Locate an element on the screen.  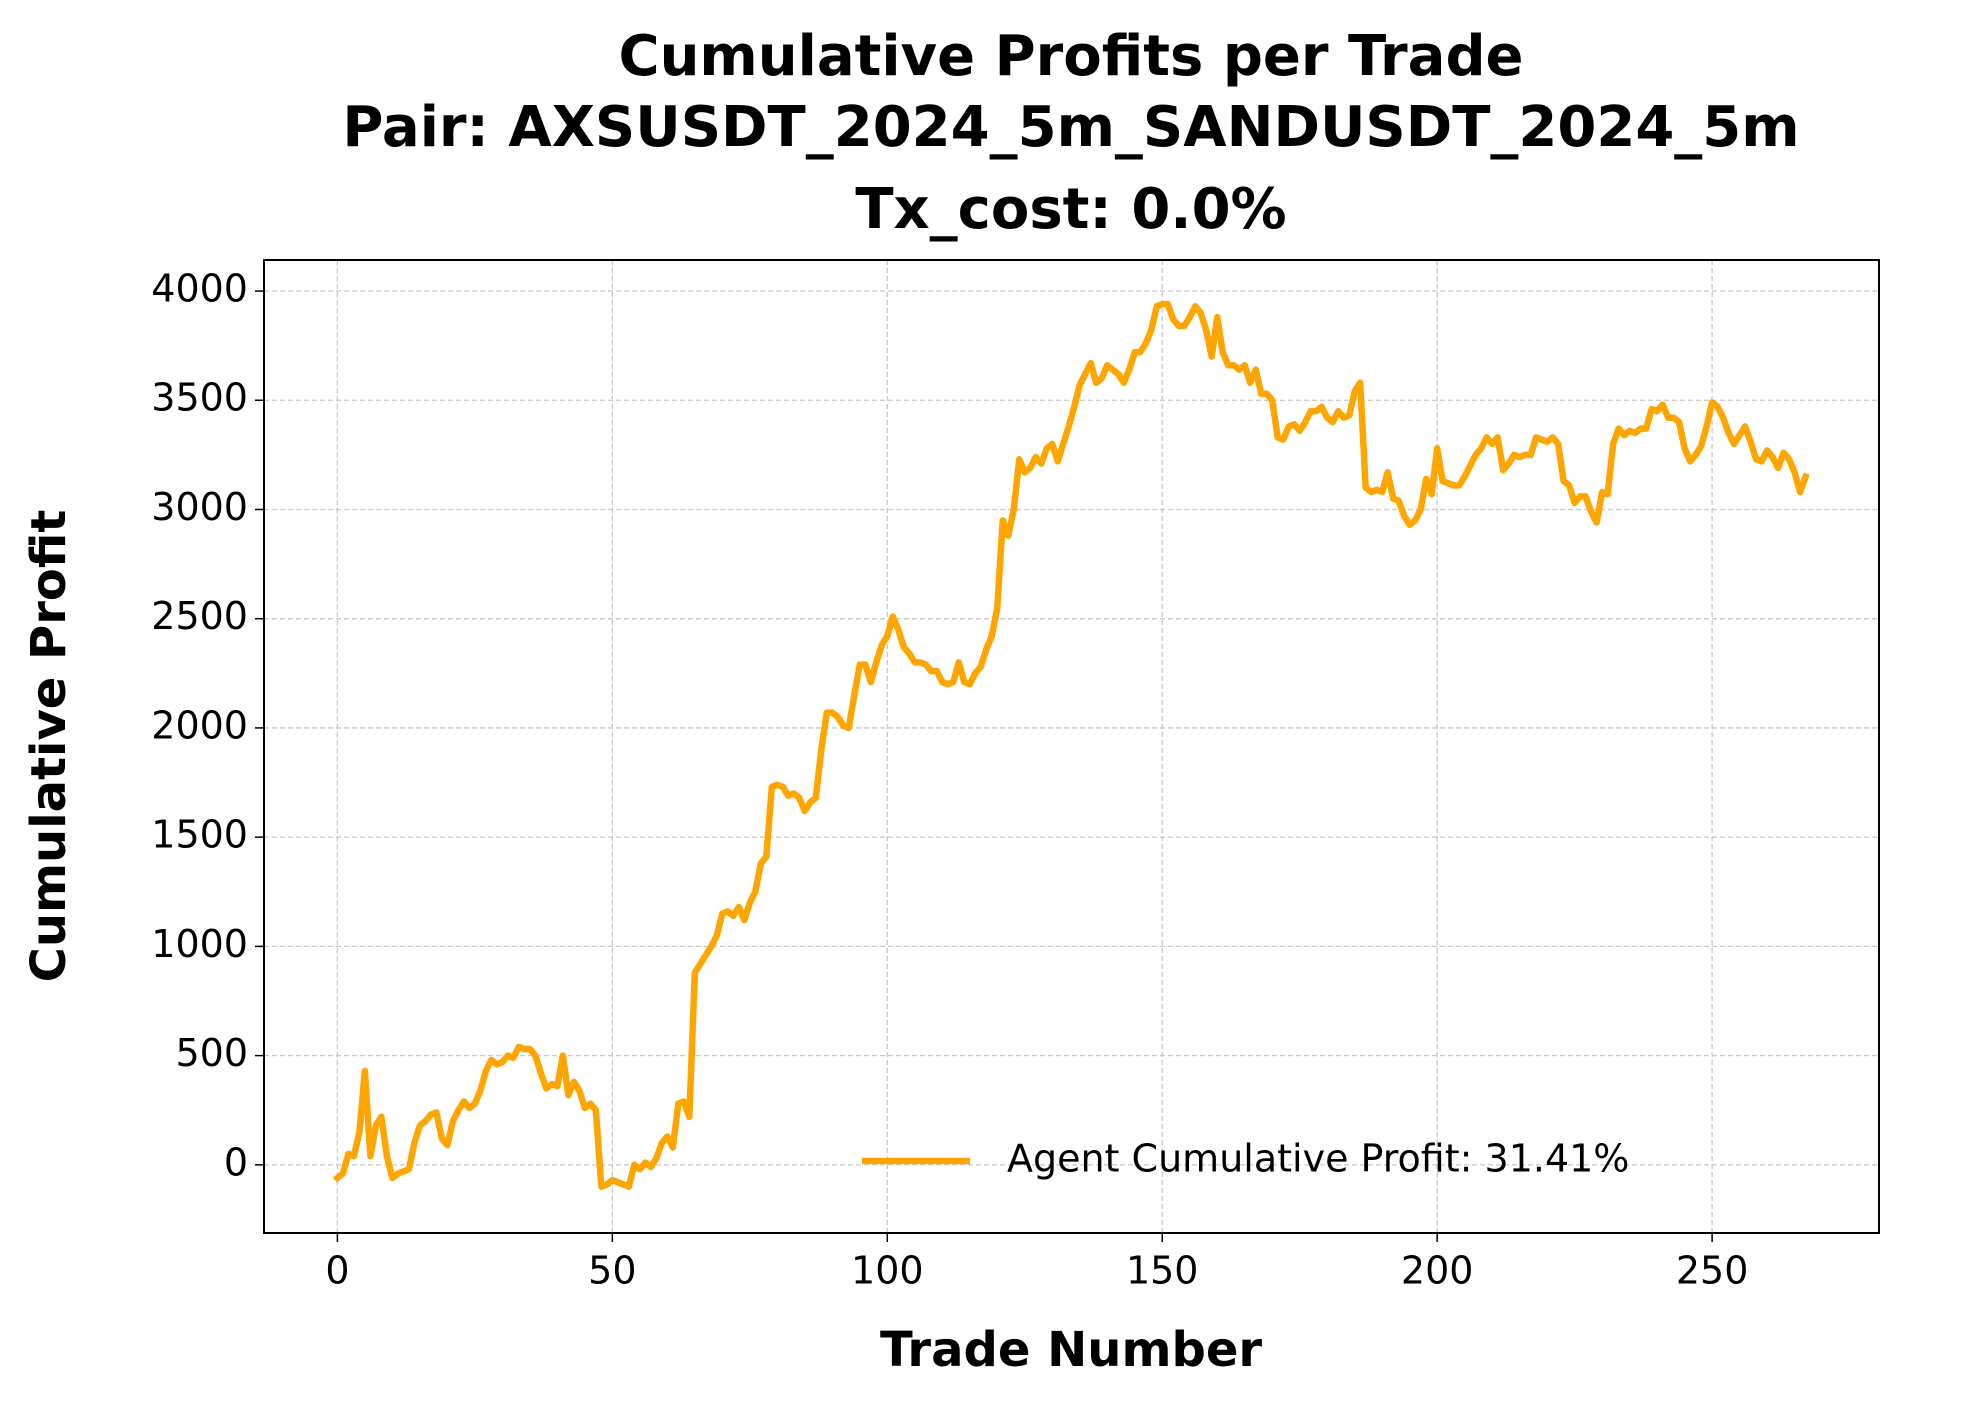
chart-title: Tx_cost: 0.0% is located at coordinates (1070, 209).